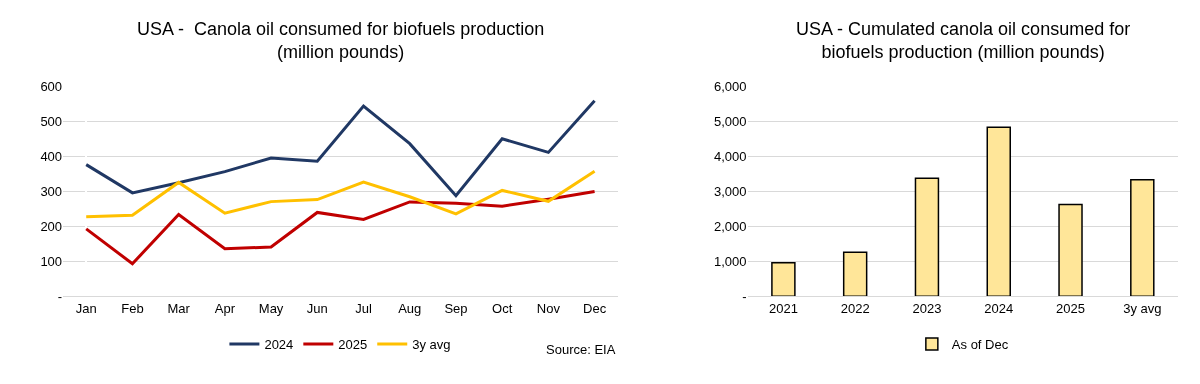 The height and width of the screenshot is (384, 1200). What do you see at coordinates (51, 261) in the screenshot?
I see `y-tick-label: 100` at bounding box center [51, 261].